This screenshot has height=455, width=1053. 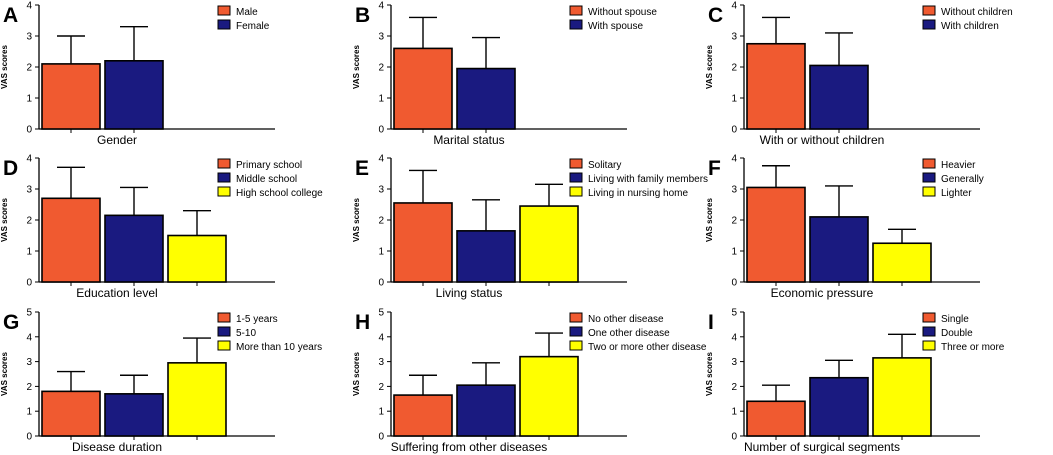 I want to click on legend-swatch-i, so click(x=929, y=331).